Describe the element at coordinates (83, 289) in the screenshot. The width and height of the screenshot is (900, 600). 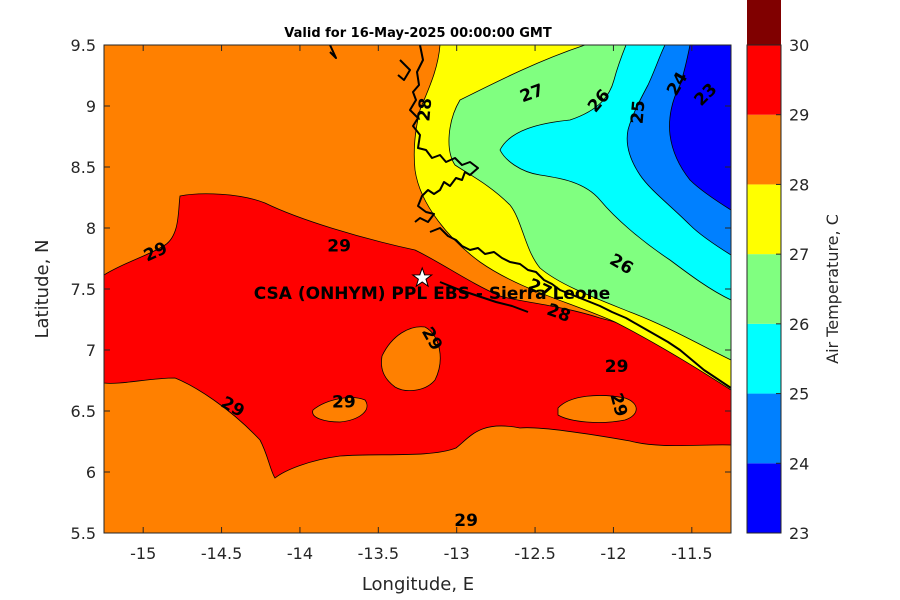
I see `y-tick-label: 7.5` at that location.